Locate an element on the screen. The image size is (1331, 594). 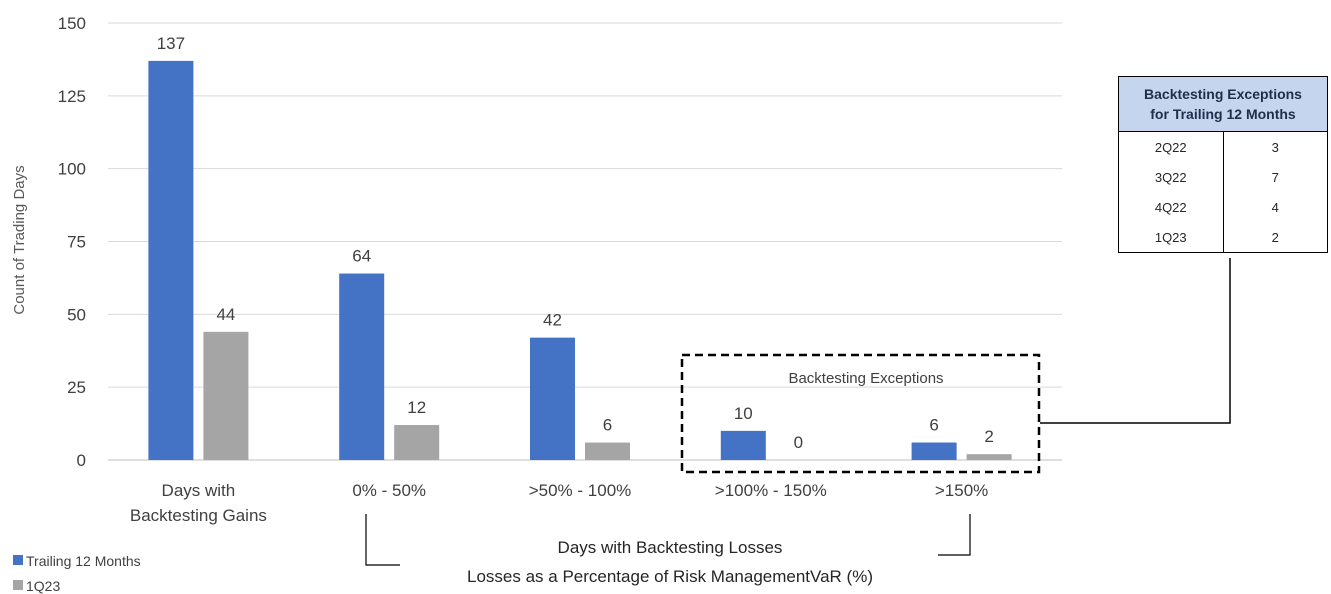
y-tick-label: 125 is located at coordinates (72, 96).